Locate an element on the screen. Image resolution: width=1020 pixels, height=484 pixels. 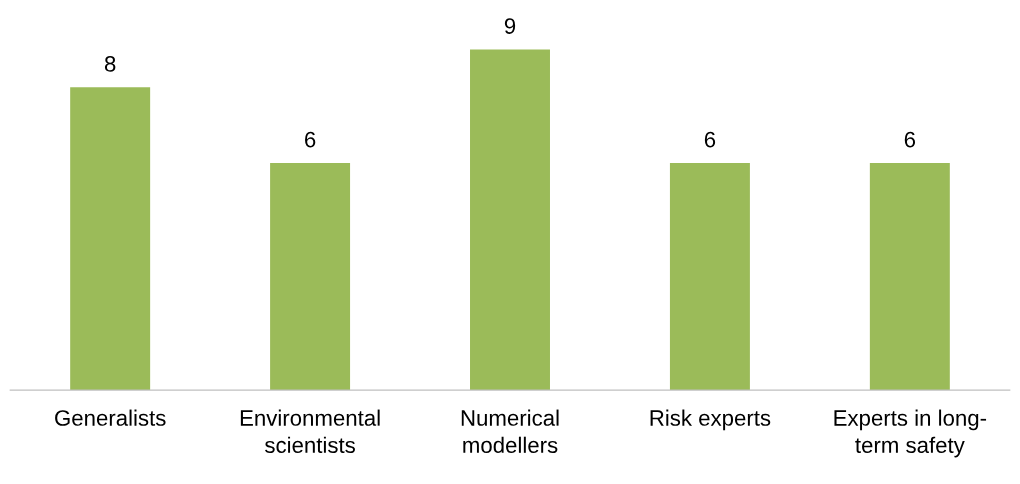
x-tick-label: Environmental scientists is located at coordinates (310, 431).